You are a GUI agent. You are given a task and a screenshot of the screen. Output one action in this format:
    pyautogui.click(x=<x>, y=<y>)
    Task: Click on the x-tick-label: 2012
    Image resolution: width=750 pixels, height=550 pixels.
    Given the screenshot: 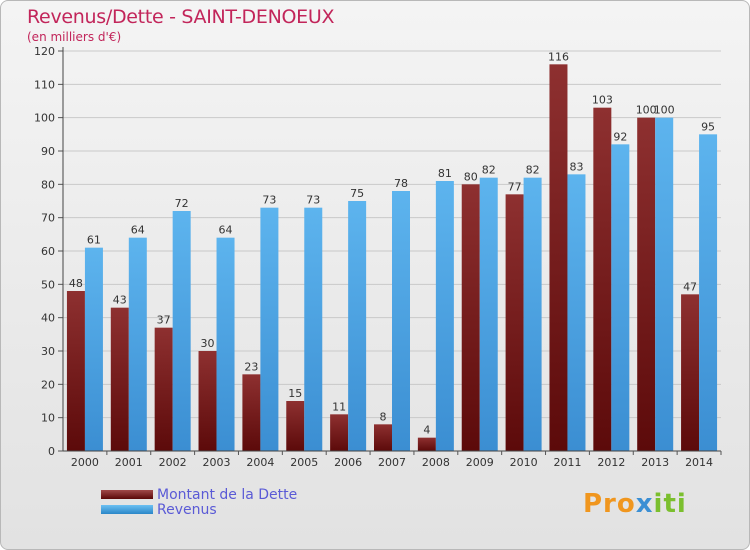 What is the action you would take?
    pyautogui.click(x=611, y=462)
    